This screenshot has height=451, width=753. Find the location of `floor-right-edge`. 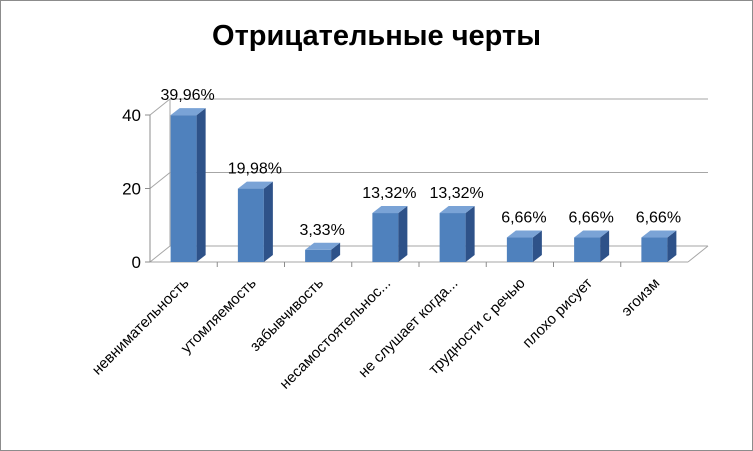

floor-right-edge is located at coordinates (698, 254).